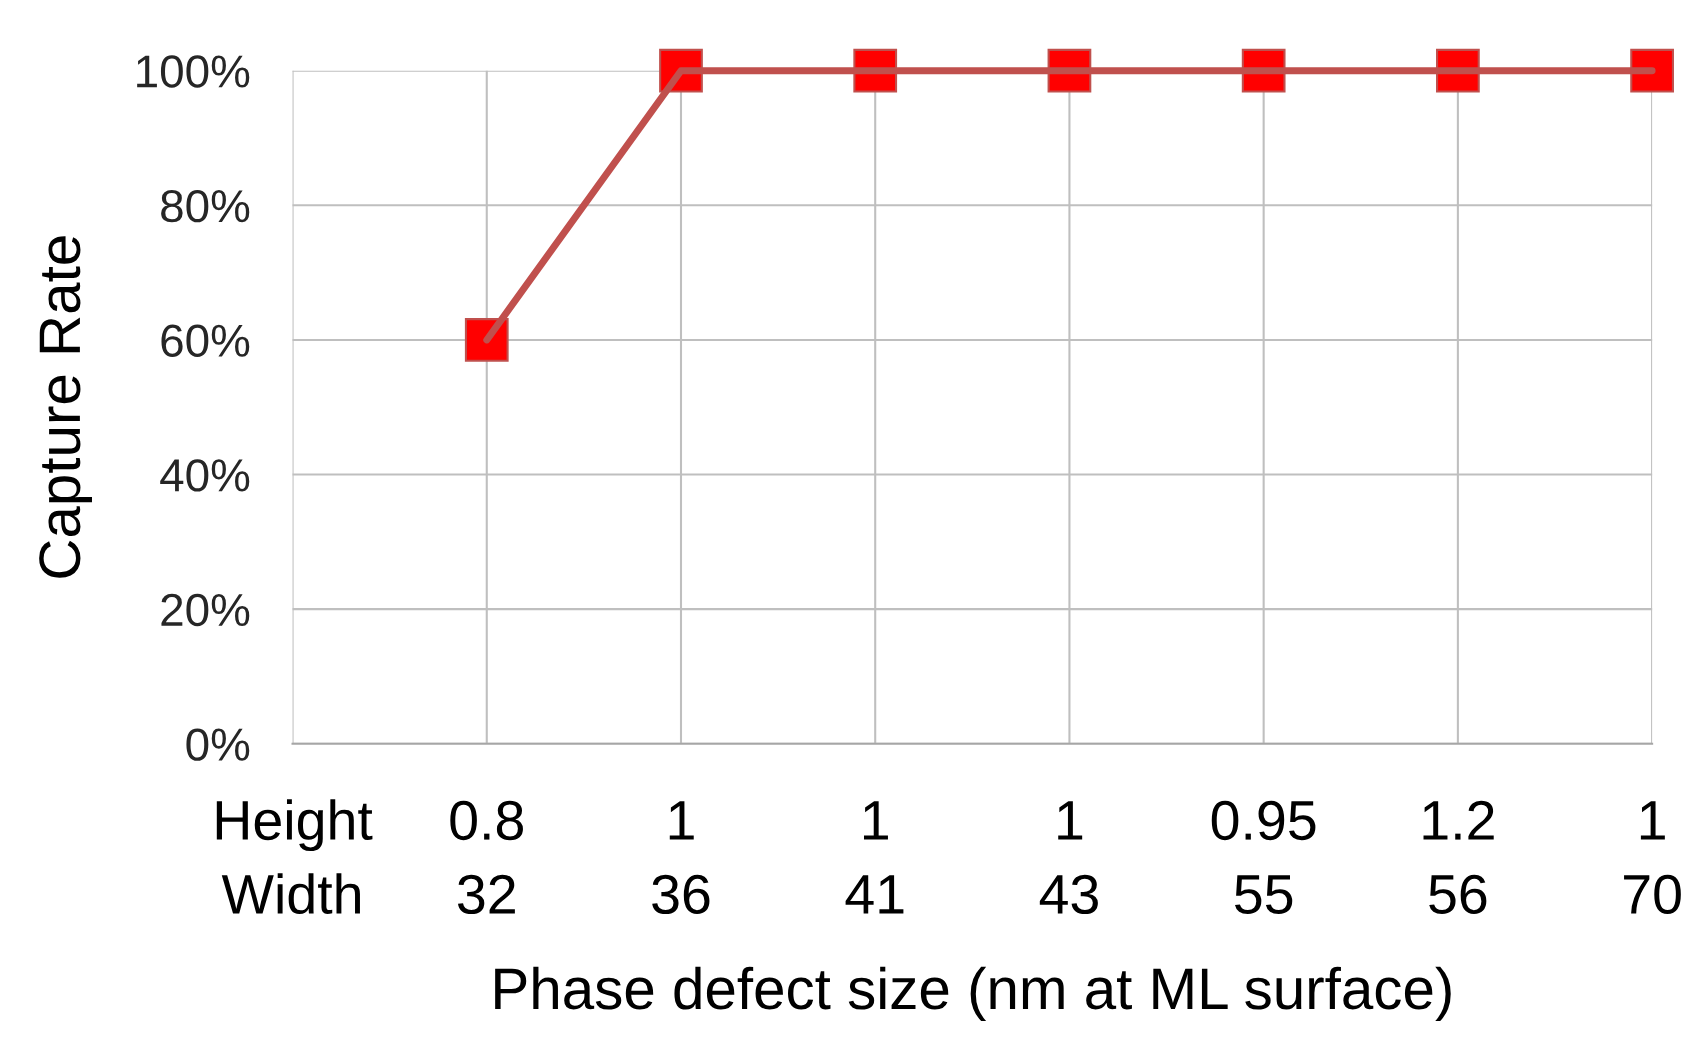 The width and height of the screenshot is (1691, 1055). Describe the element at coordinates (218, 744) in the screenshot. I see `y-tick-label: 0%` at that location.